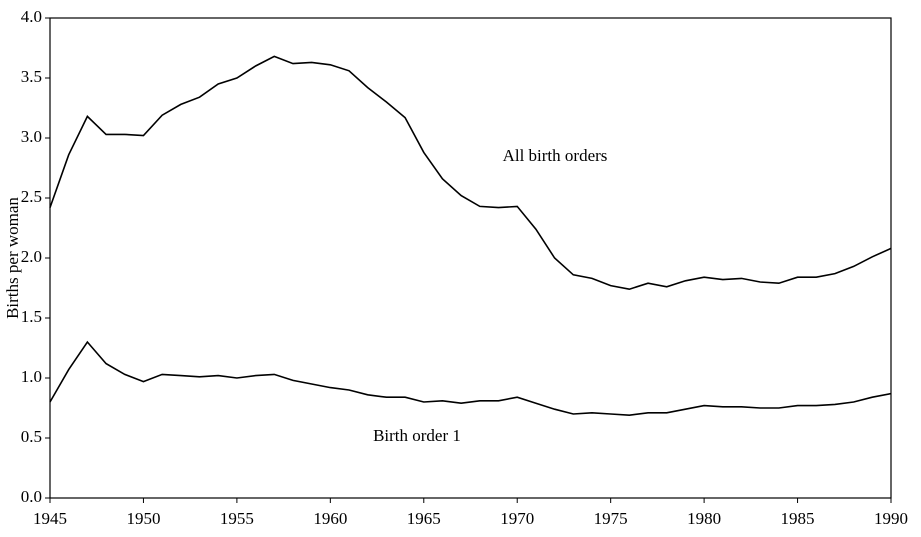 The width and height of the screenshot is (921, 537). What do you see at coordinates (31, 316) in the screenshot?
I see `y-tick-label: 1.5` at bounding box center [31, 316].